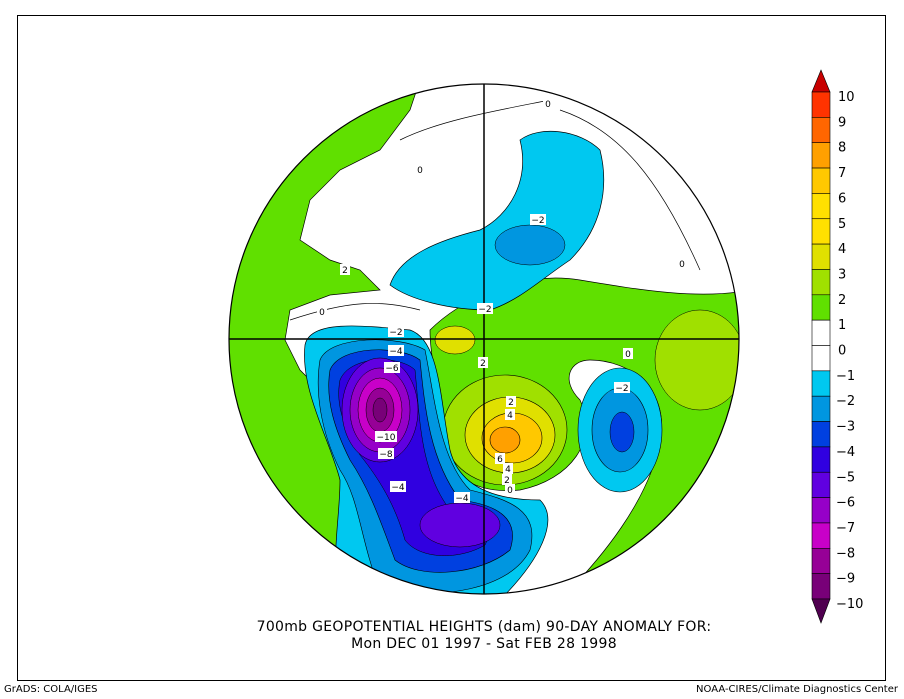  What do you see at coordinates (842, 224) in the screenshot?
I see `colorbar-label: 5` at bounding box center [842, 224].